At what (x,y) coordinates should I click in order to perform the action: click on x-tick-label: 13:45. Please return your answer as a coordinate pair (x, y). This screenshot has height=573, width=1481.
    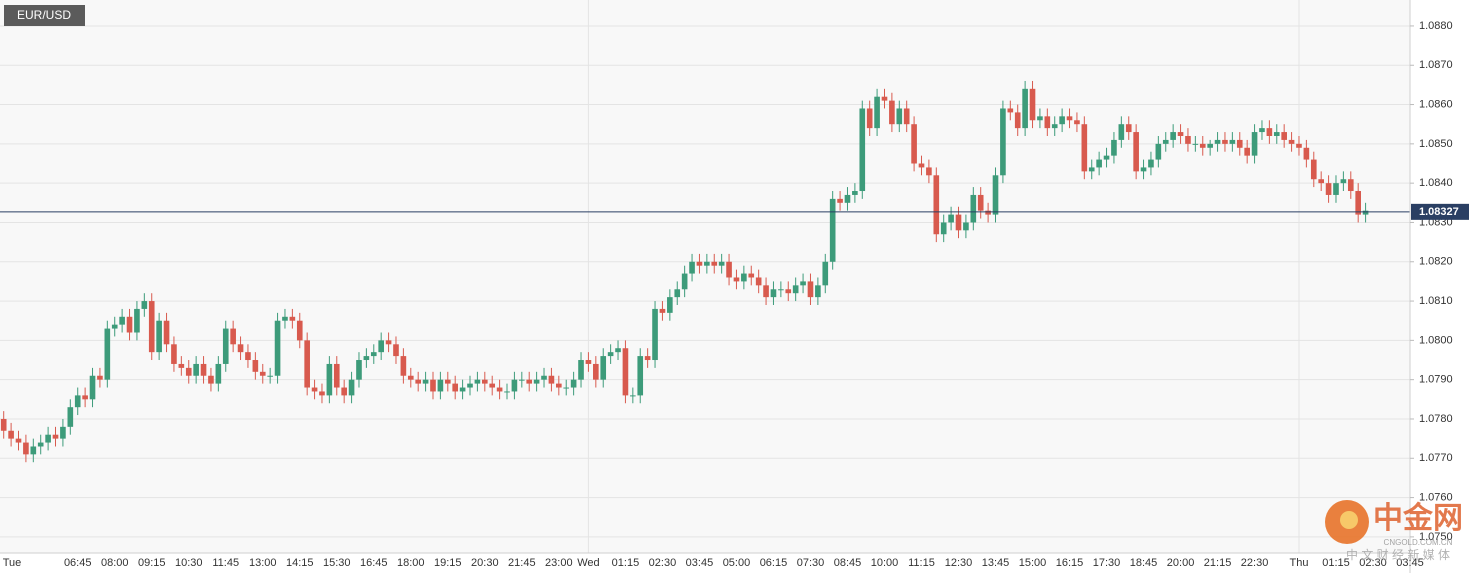
    Looking at the image, I should click on (996, 563).